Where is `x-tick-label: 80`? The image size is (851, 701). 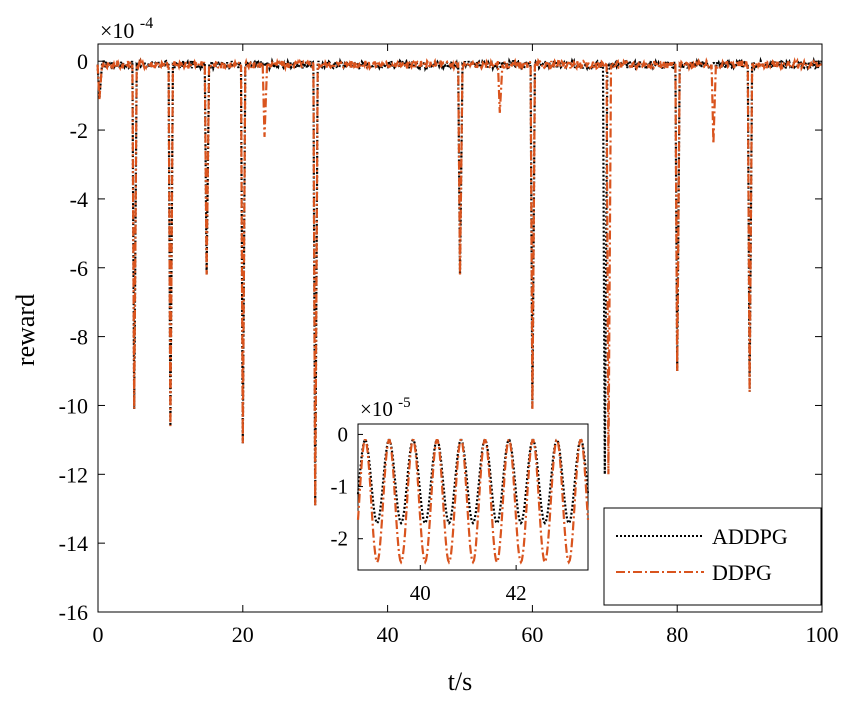 x-tick-label: 80 is located at coordinates (677, 634).